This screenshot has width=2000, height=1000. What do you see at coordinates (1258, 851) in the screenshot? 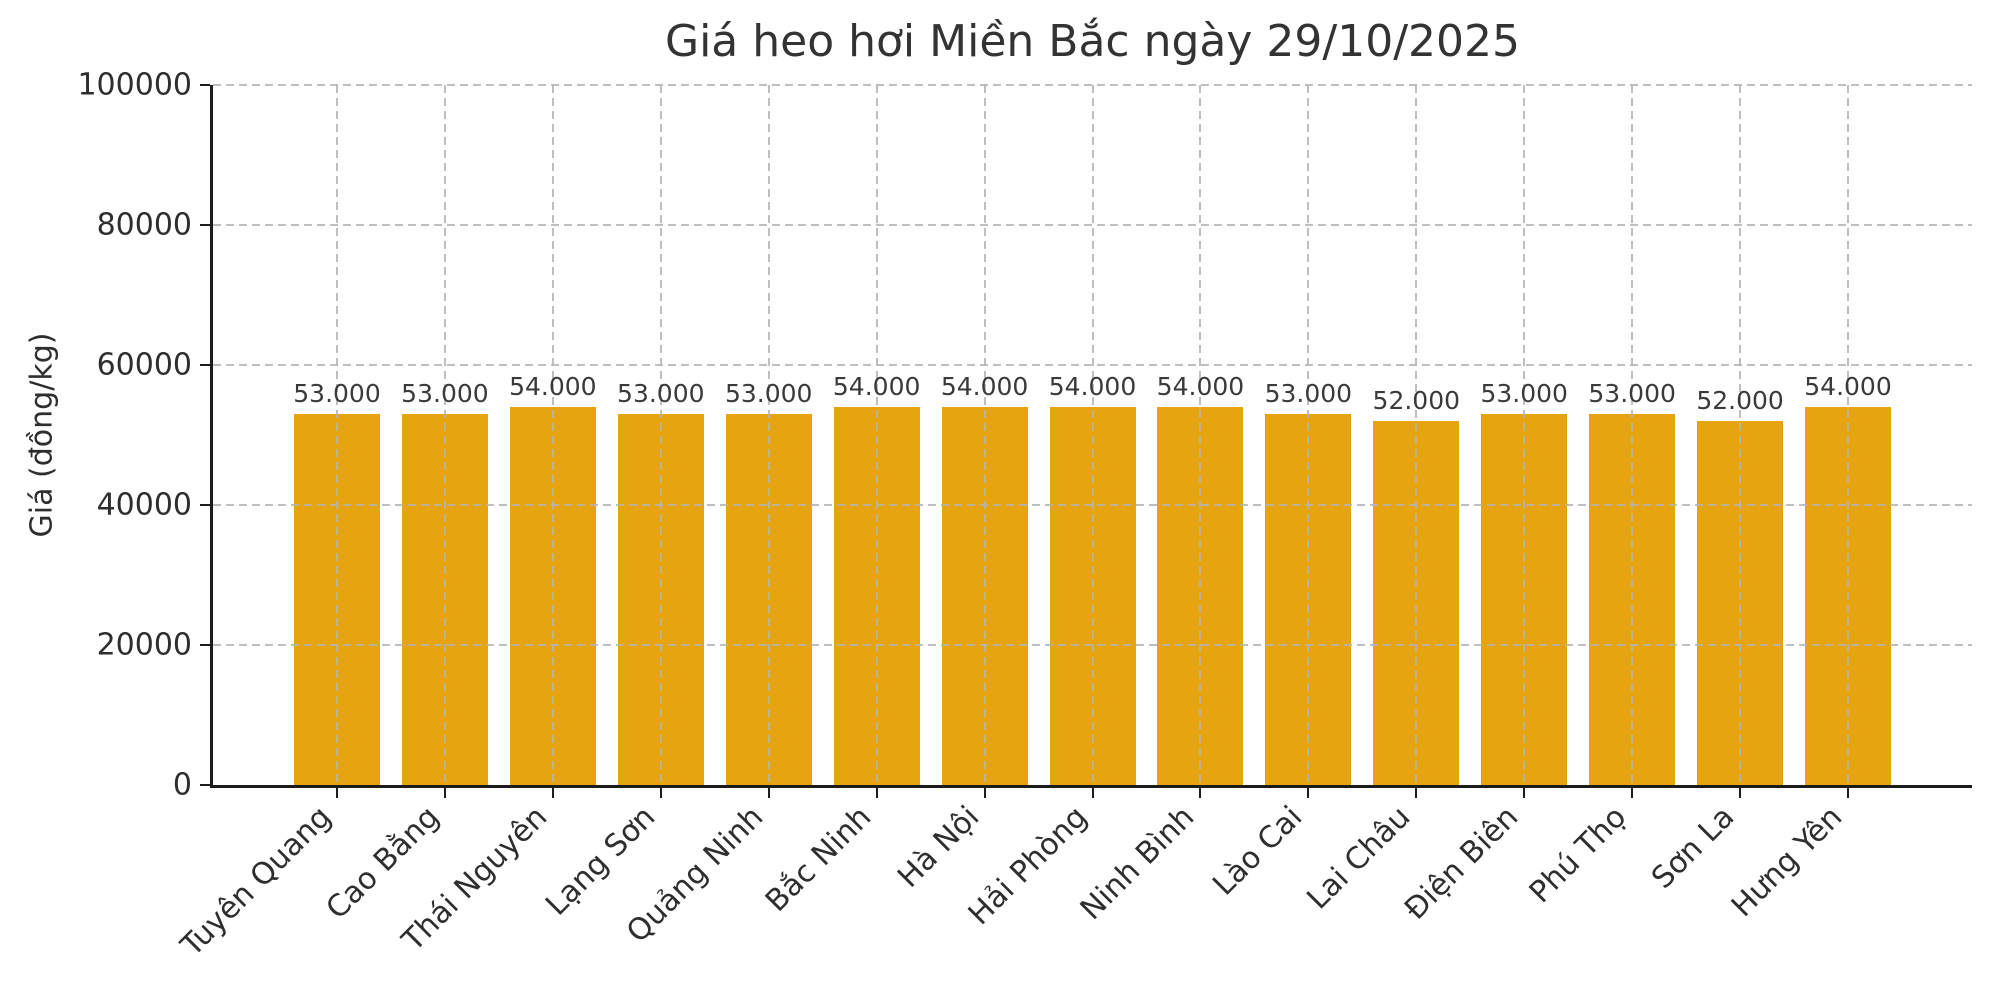
I see `x-tick-label: Lào Cai` at bounding box center [1258, 851].